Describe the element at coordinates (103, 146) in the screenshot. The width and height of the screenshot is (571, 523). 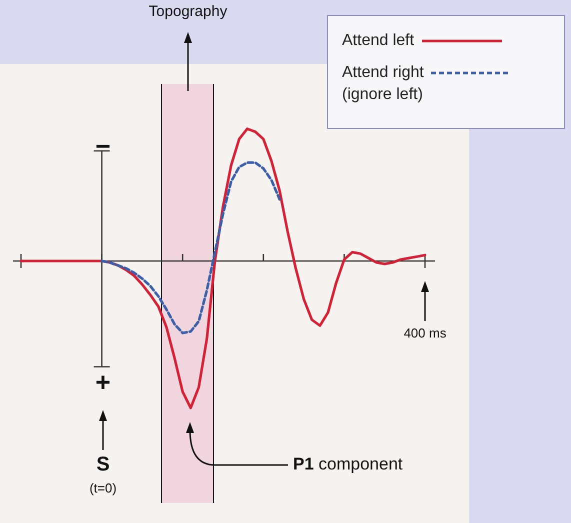
I see `annotation: −` at that location.